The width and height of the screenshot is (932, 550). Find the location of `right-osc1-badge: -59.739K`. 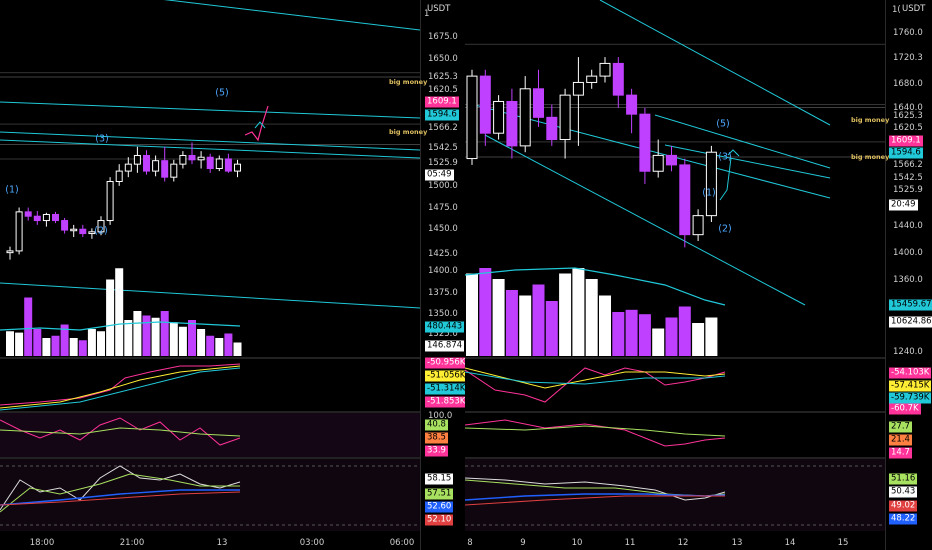

right-osc1-badge: -59.739K is located at coordinates (910, 398).